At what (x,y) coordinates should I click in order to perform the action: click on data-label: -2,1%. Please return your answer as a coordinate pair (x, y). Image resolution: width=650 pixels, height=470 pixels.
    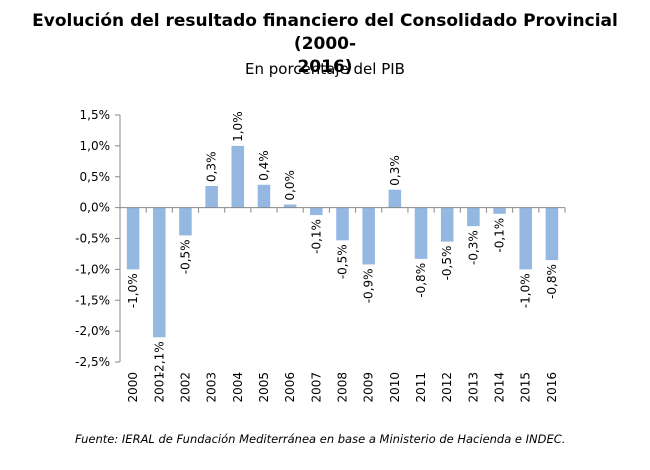
    Looking at the image, I should click on (159, 358).